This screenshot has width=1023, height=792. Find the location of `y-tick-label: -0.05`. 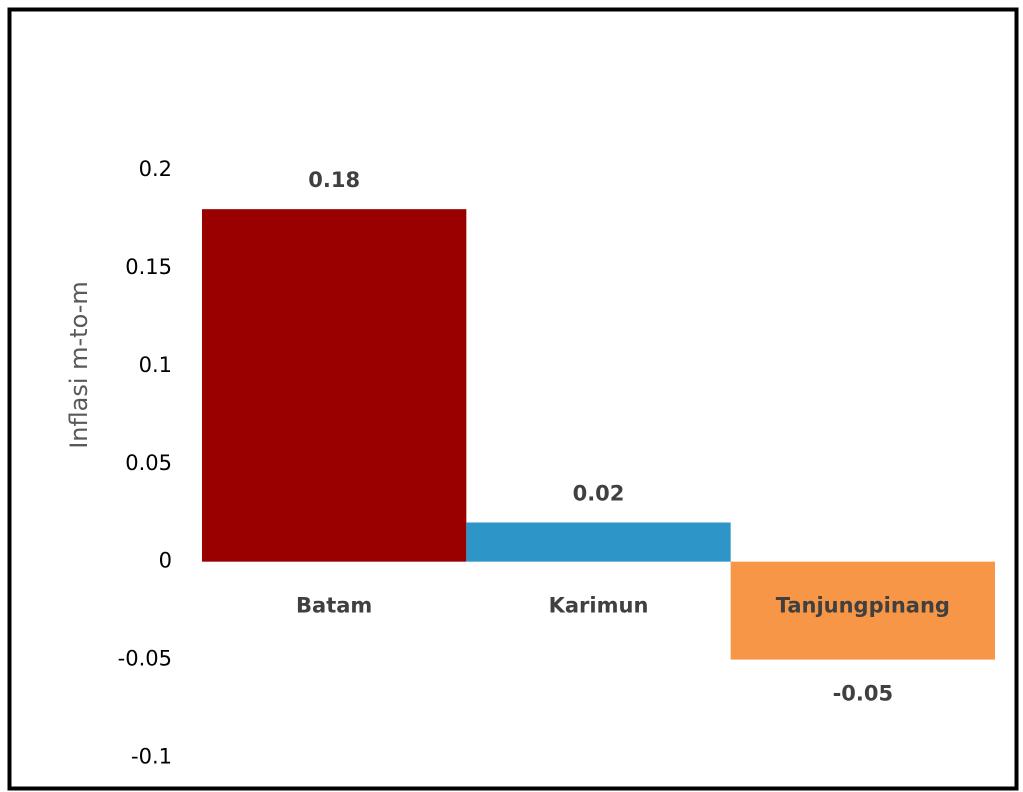

y-tick-label: -0.05 is located at coordinates (145, 659).